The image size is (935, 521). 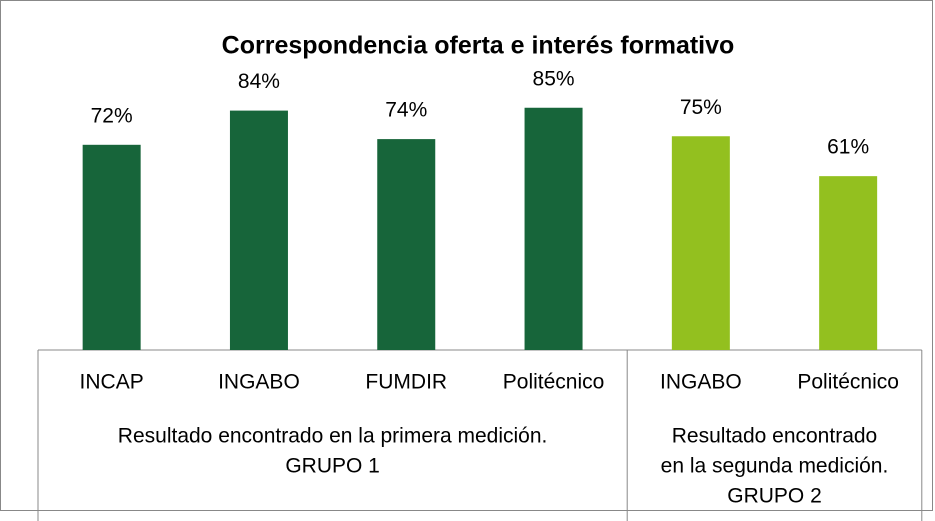 I want to click on group-label: Resultado encontrado, so click(x=774, y=436).